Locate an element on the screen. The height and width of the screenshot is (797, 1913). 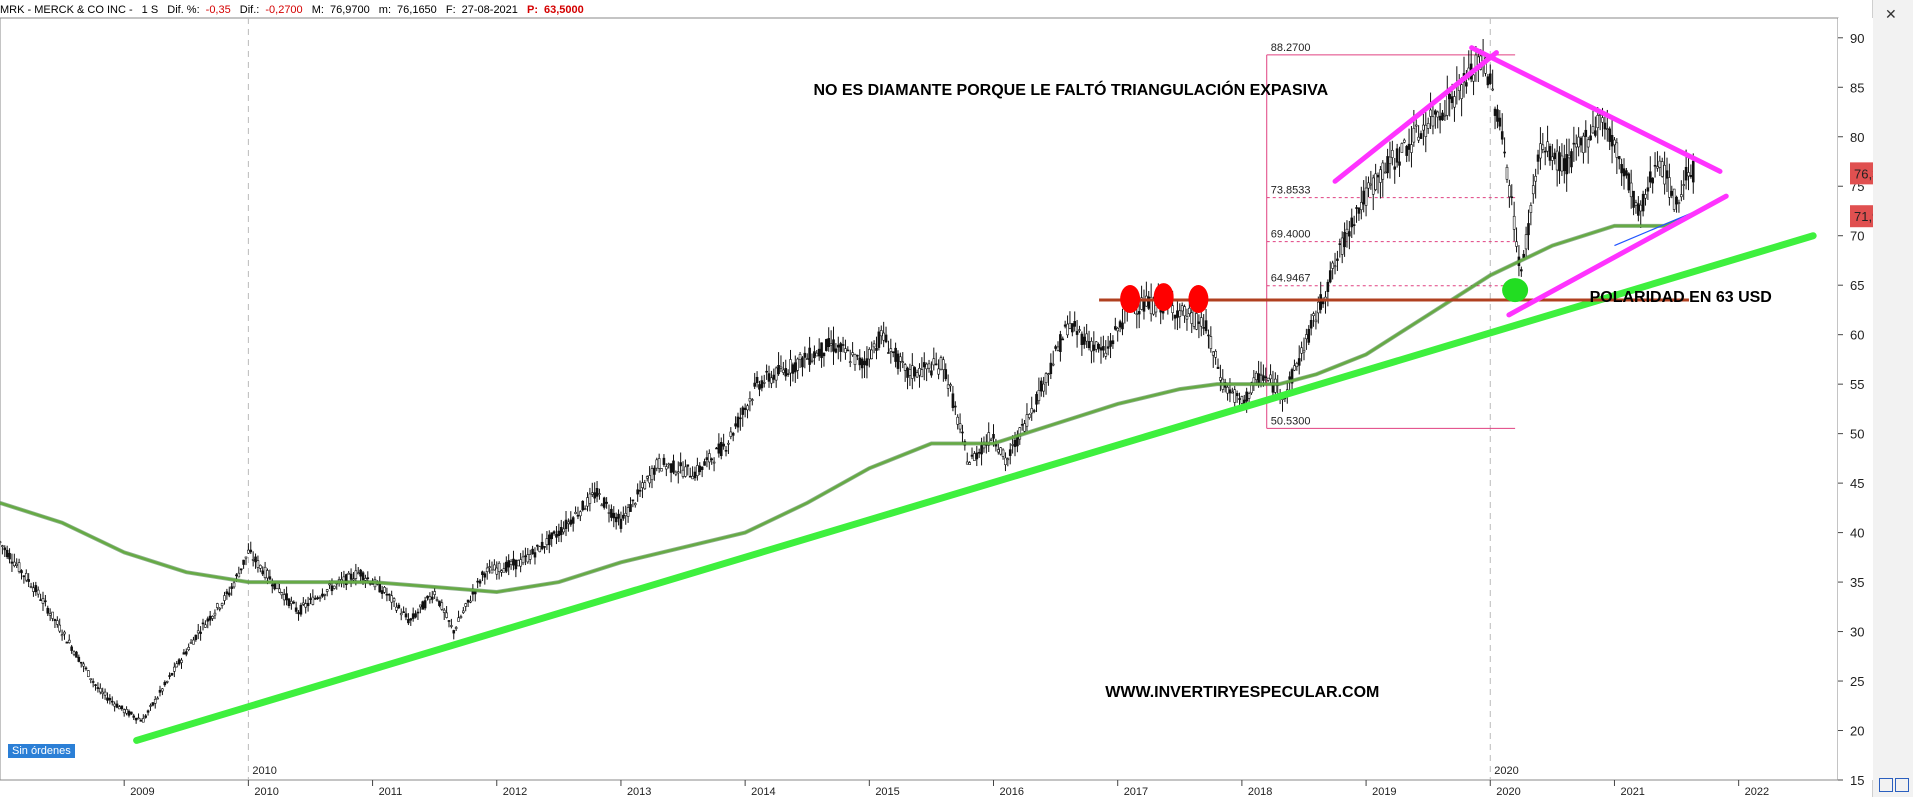
x-tick-label: 2022 is located at coordinates (1757, 791).